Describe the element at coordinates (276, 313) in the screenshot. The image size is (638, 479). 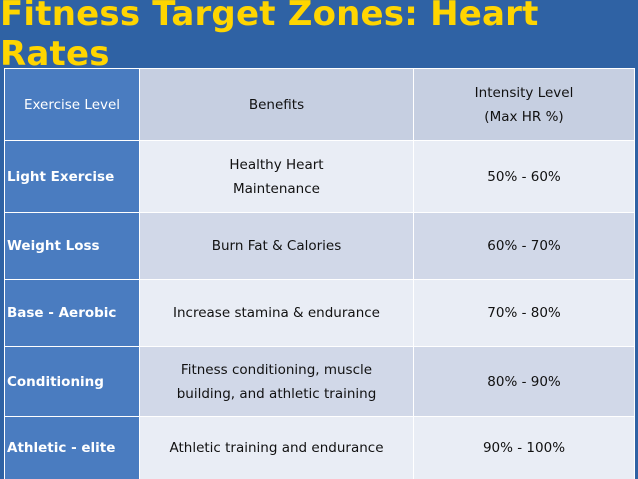
I see `row-benefits: Increase stamina & endurance` at that location.